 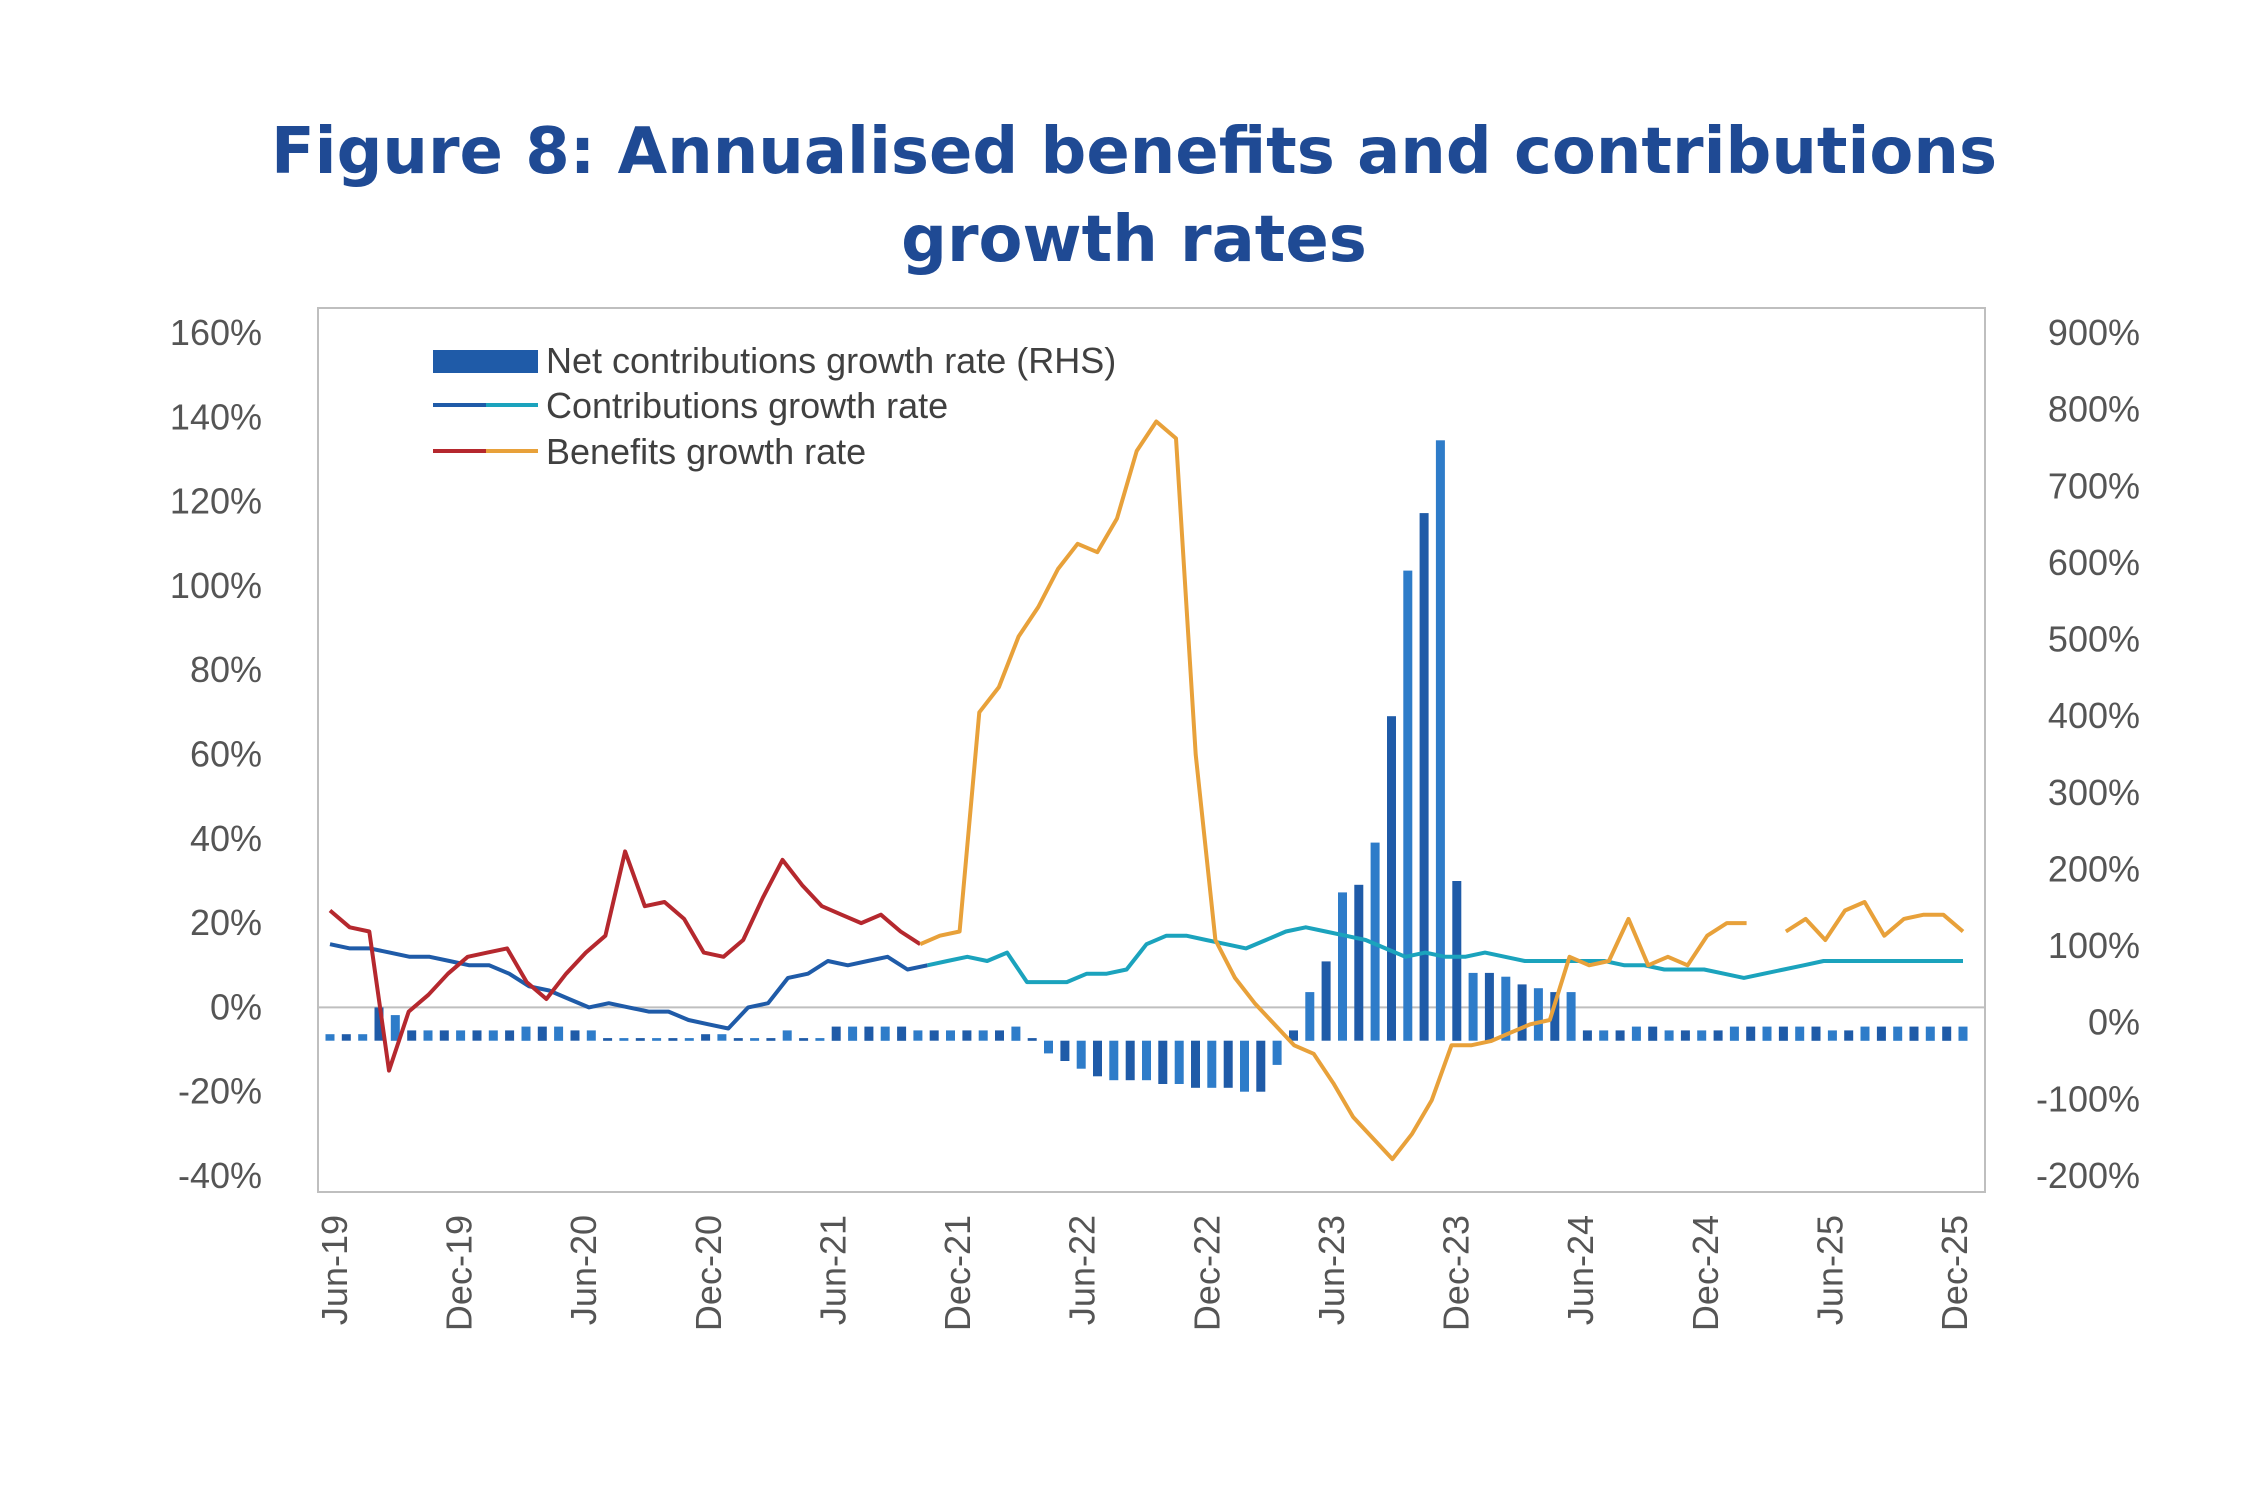 I want to click on y-right-tick-label: 500%, so click(x=2094, y=639).